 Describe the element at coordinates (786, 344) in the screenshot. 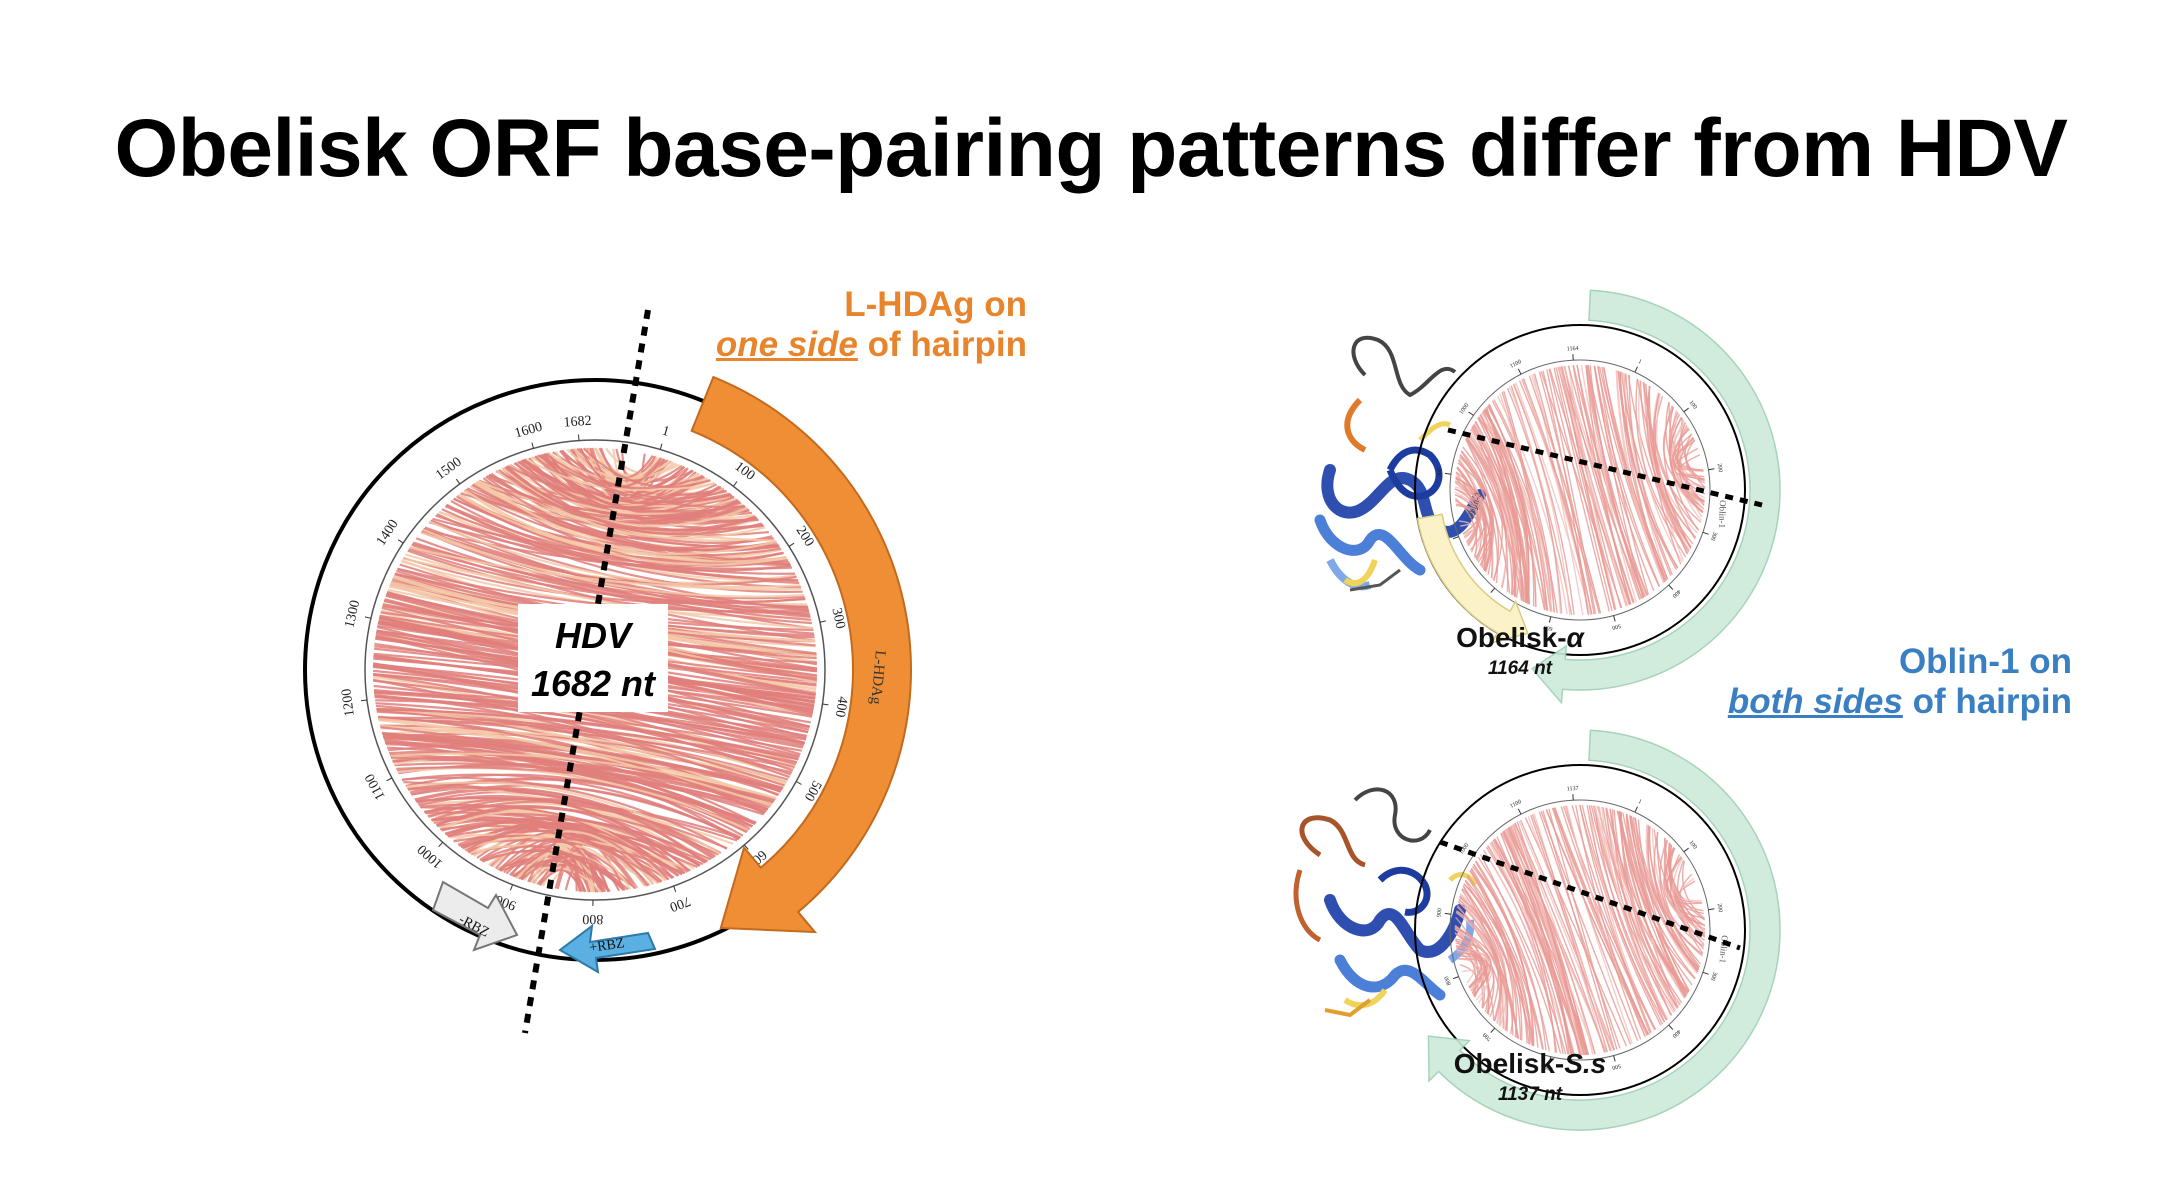

I see `lhdag-callout-emphasis: one side` at that location.